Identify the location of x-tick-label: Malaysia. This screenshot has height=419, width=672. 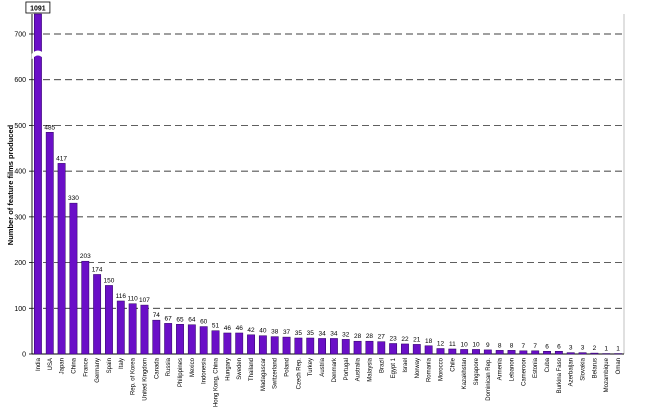
(370, 369).